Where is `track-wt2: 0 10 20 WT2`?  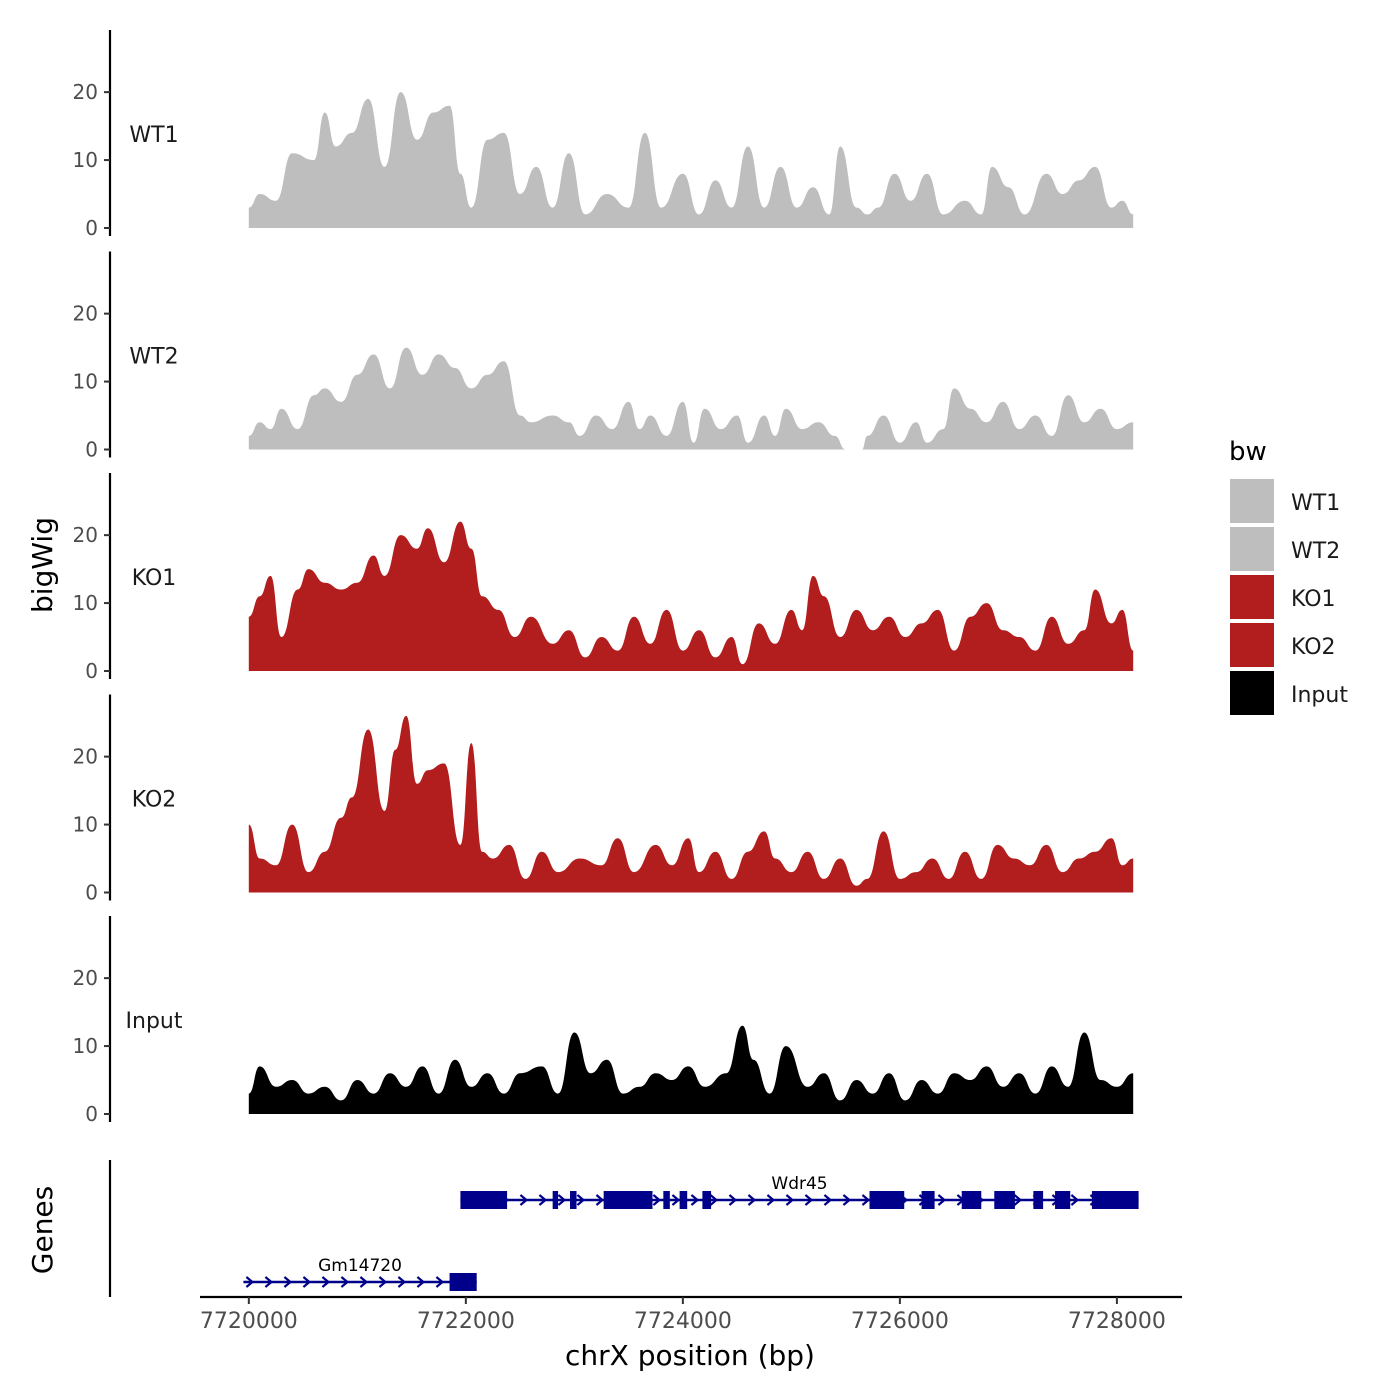 track-wt2: 0 10 20 WT2 is located at coordinates (603, 356).